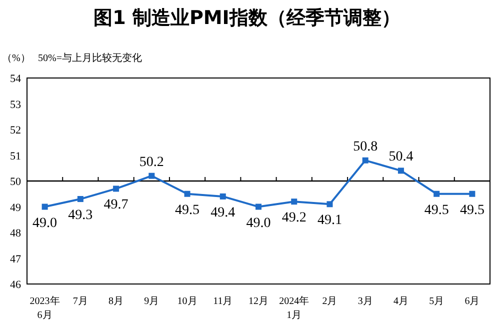 The width and height of the screenshot is (494, 326). What do you see at coordinates (294, 308) in the screenshot?
I see `x-tick-label: 2024年 1月` at bounding box center [294, 308].